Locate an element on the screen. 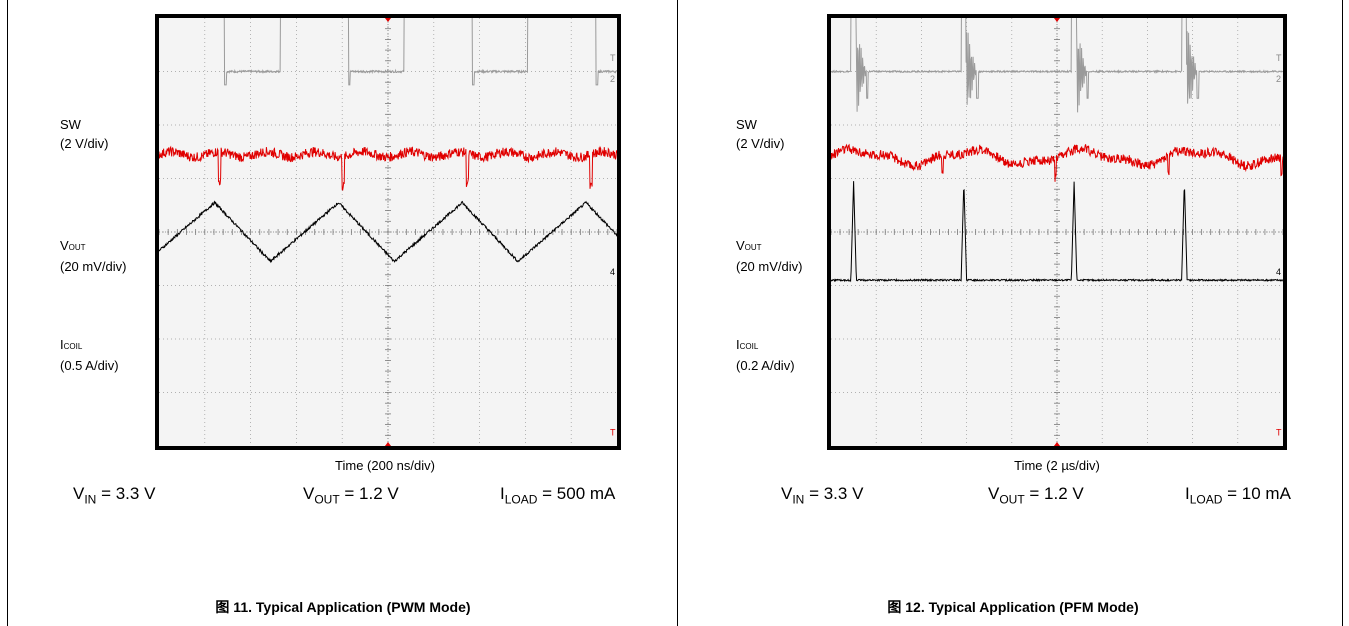 The image size is (1349, 626). fig11-ch-icoil-label: ICOIL (0.5 A/div) is located at coordinates (89, 355).